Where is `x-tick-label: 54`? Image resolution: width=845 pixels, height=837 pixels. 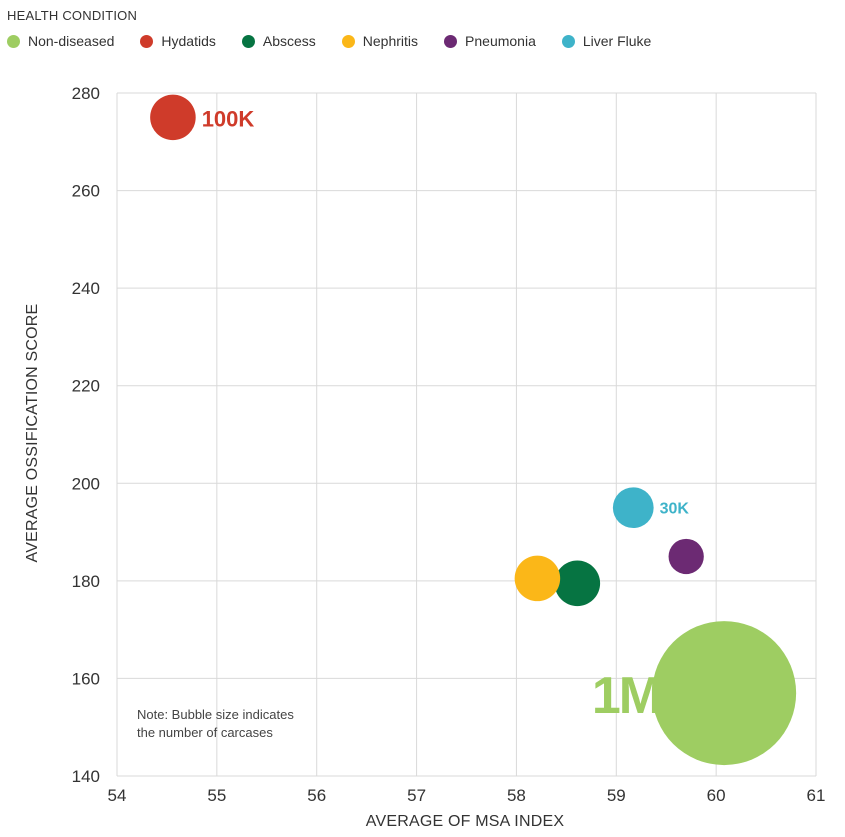
x-tick-label: 54 is located at coordinates (117, 795).